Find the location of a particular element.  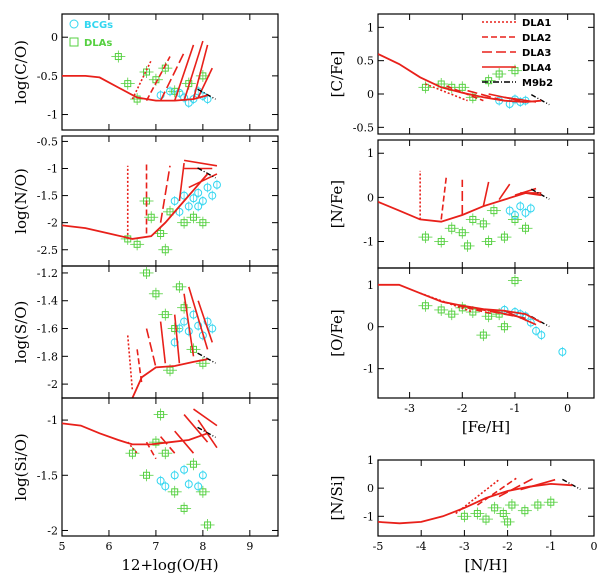

left-no-ytick-label: -0.5 is located at coordinates (47, 141).